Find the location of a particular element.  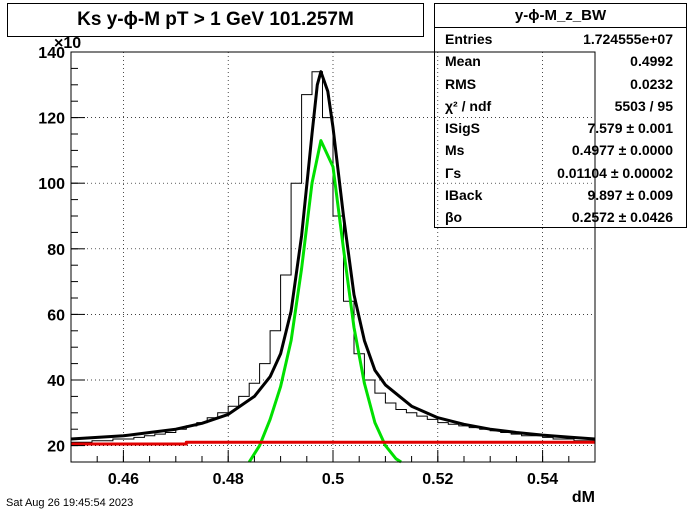

stats-value: 7.579 ± 0.001 is located at coordinates (630, 128).